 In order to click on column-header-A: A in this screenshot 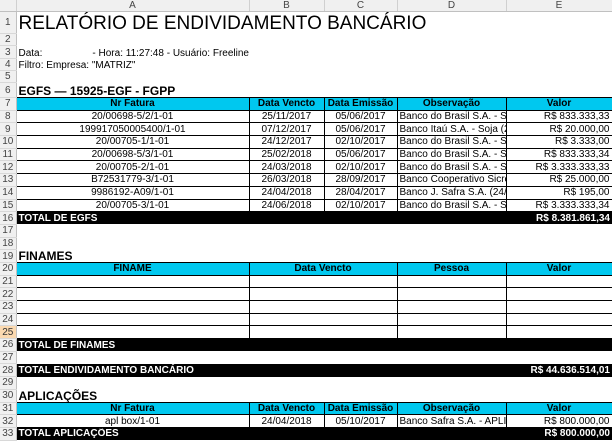, I will do `click(133, 6)`.